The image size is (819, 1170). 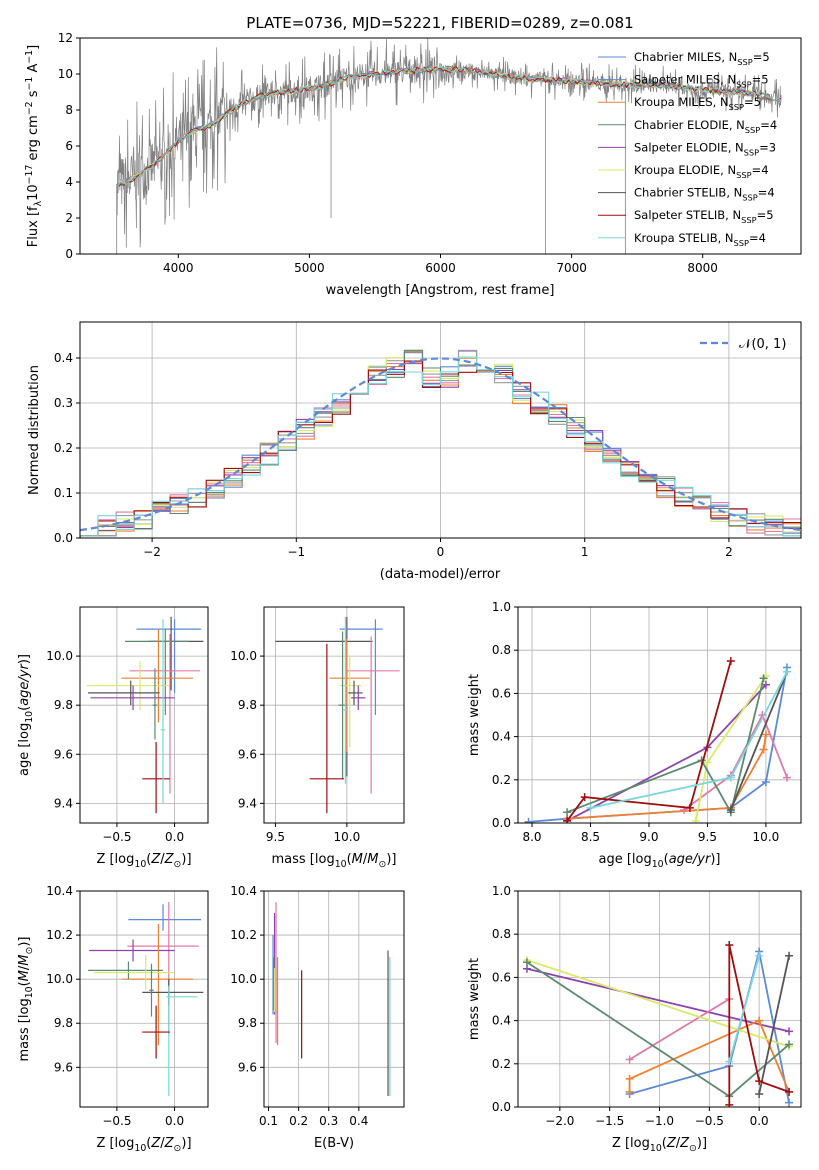 What do you see at coordinates (701, 81) in the screenshot?
I see `legend-entry: Salpeter MILES, NSSP=5` at bounding box center [701, 81].